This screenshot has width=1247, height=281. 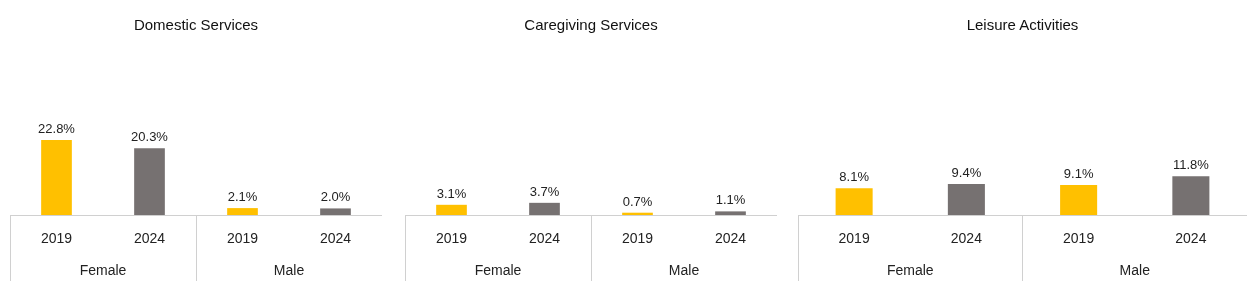 I want to click on chart-title: Domestic Services, so click(x=196, y=24).